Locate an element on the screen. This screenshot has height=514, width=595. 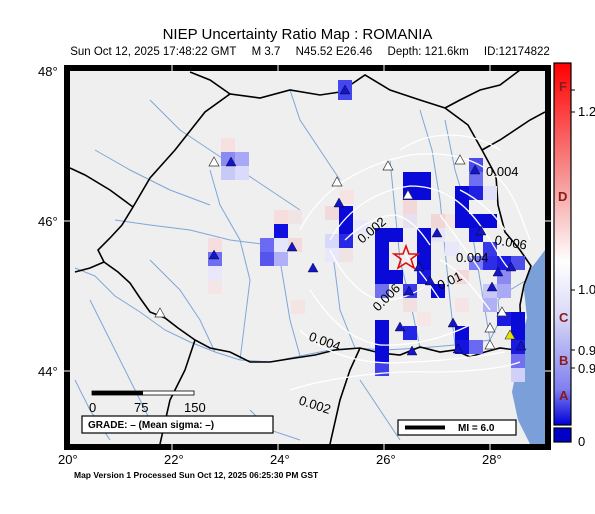
map-title: NIEP Uncertainty Ratio Map : ROMANIA is located at coordinates (297, 34).